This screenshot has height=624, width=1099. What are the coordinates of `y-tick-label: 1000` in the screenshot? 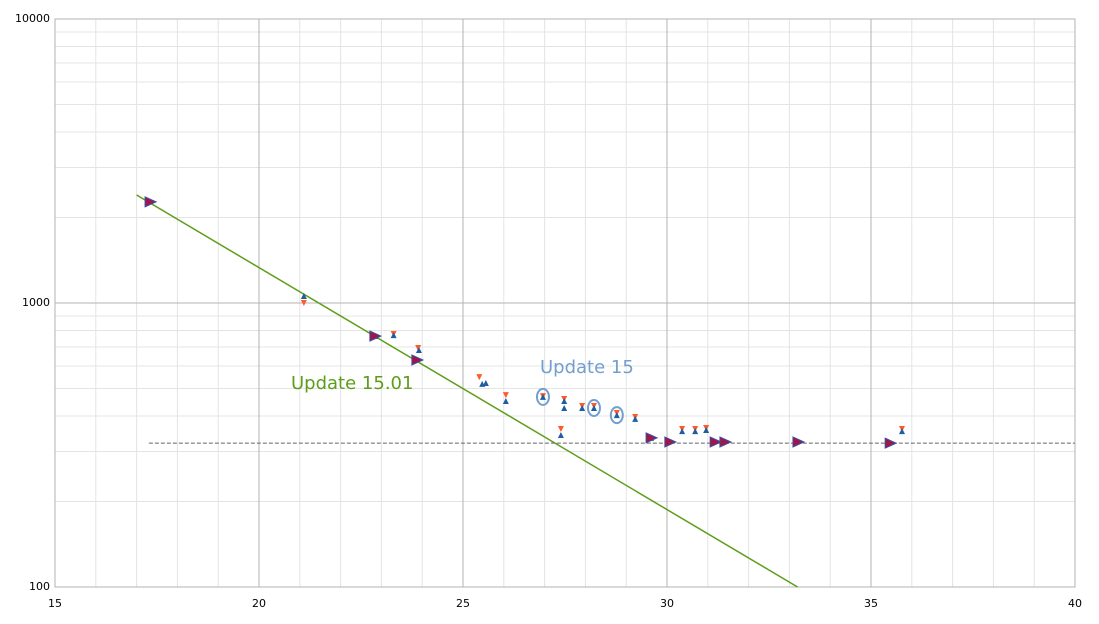 It's located at (36, 302).